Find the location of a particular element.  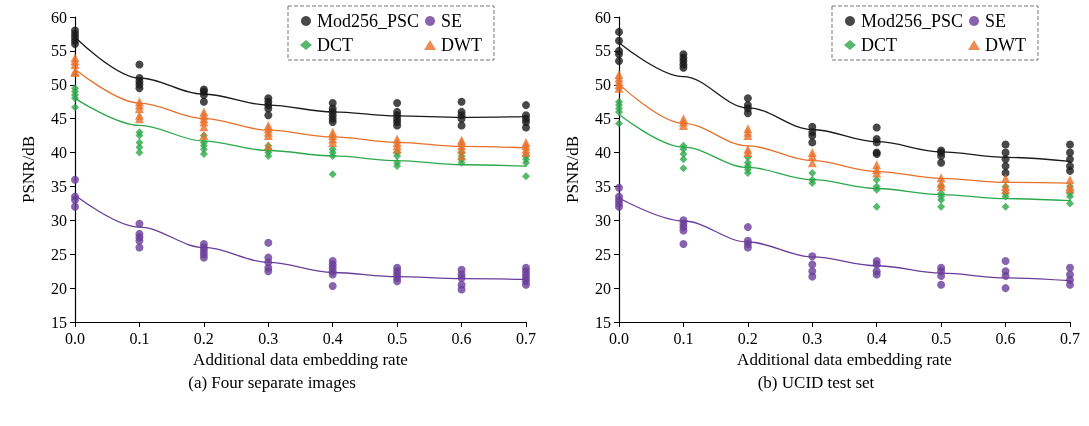

text: (a) Four separate images is located at coordinates (272, 382).